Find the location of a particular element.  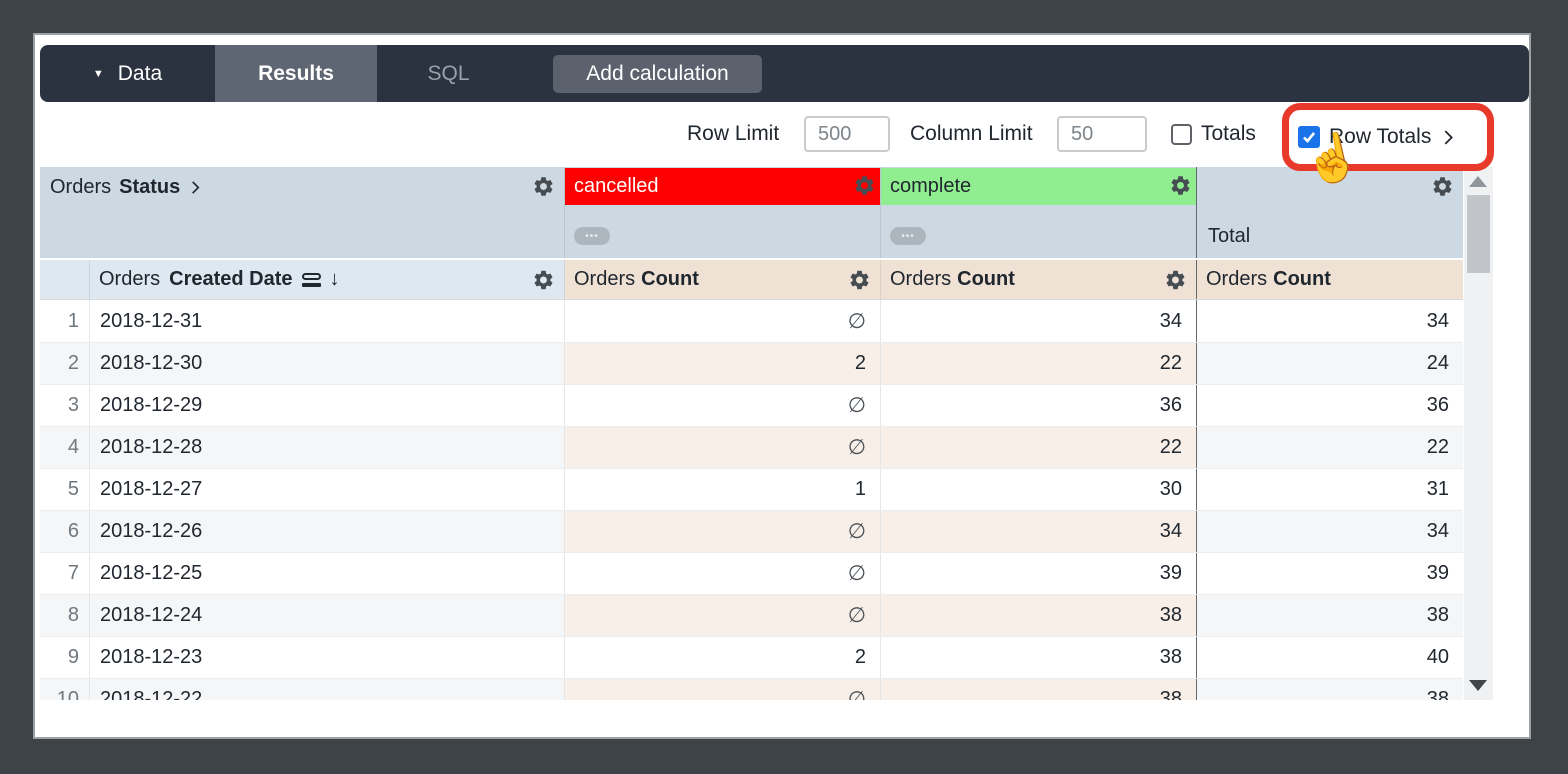

cell-date: 2018-12-24 is located at coordinates (327, 615).